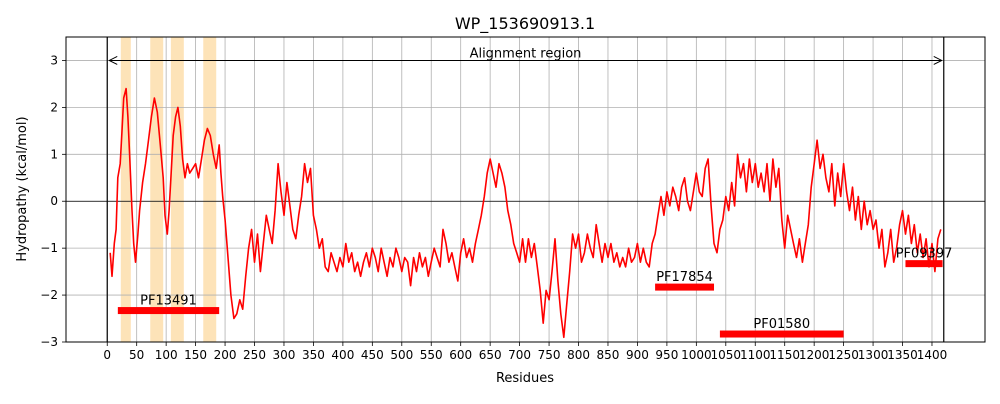  I want to click on x-tick-label: 1150, so click(784, 355).